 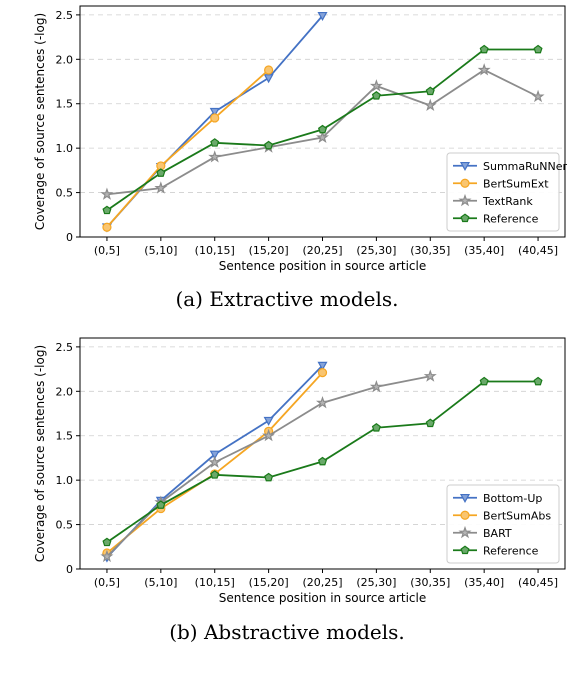 What do you see at coordinates (484, 250) in the screenshot?
I see `x-tick-label: (35,40]` at bounding box center [484, 250].